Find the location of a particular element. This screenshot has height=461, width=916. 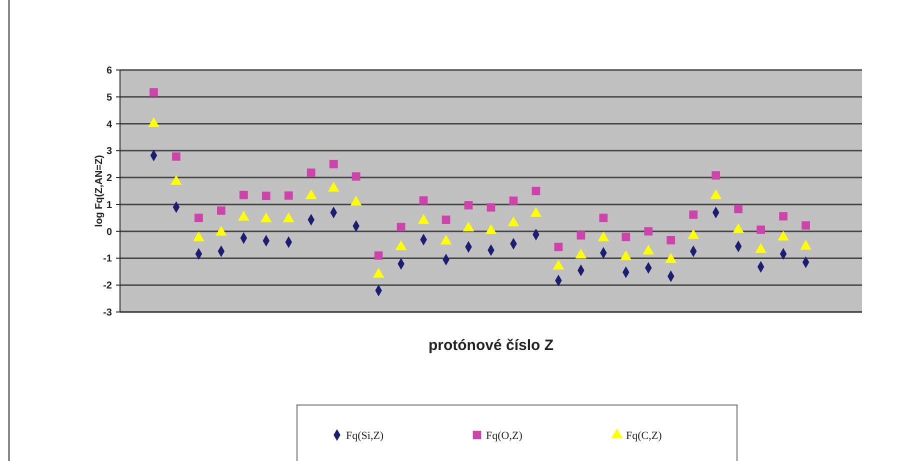

y-tick-label: -1 is located at coordinates (107, 259).